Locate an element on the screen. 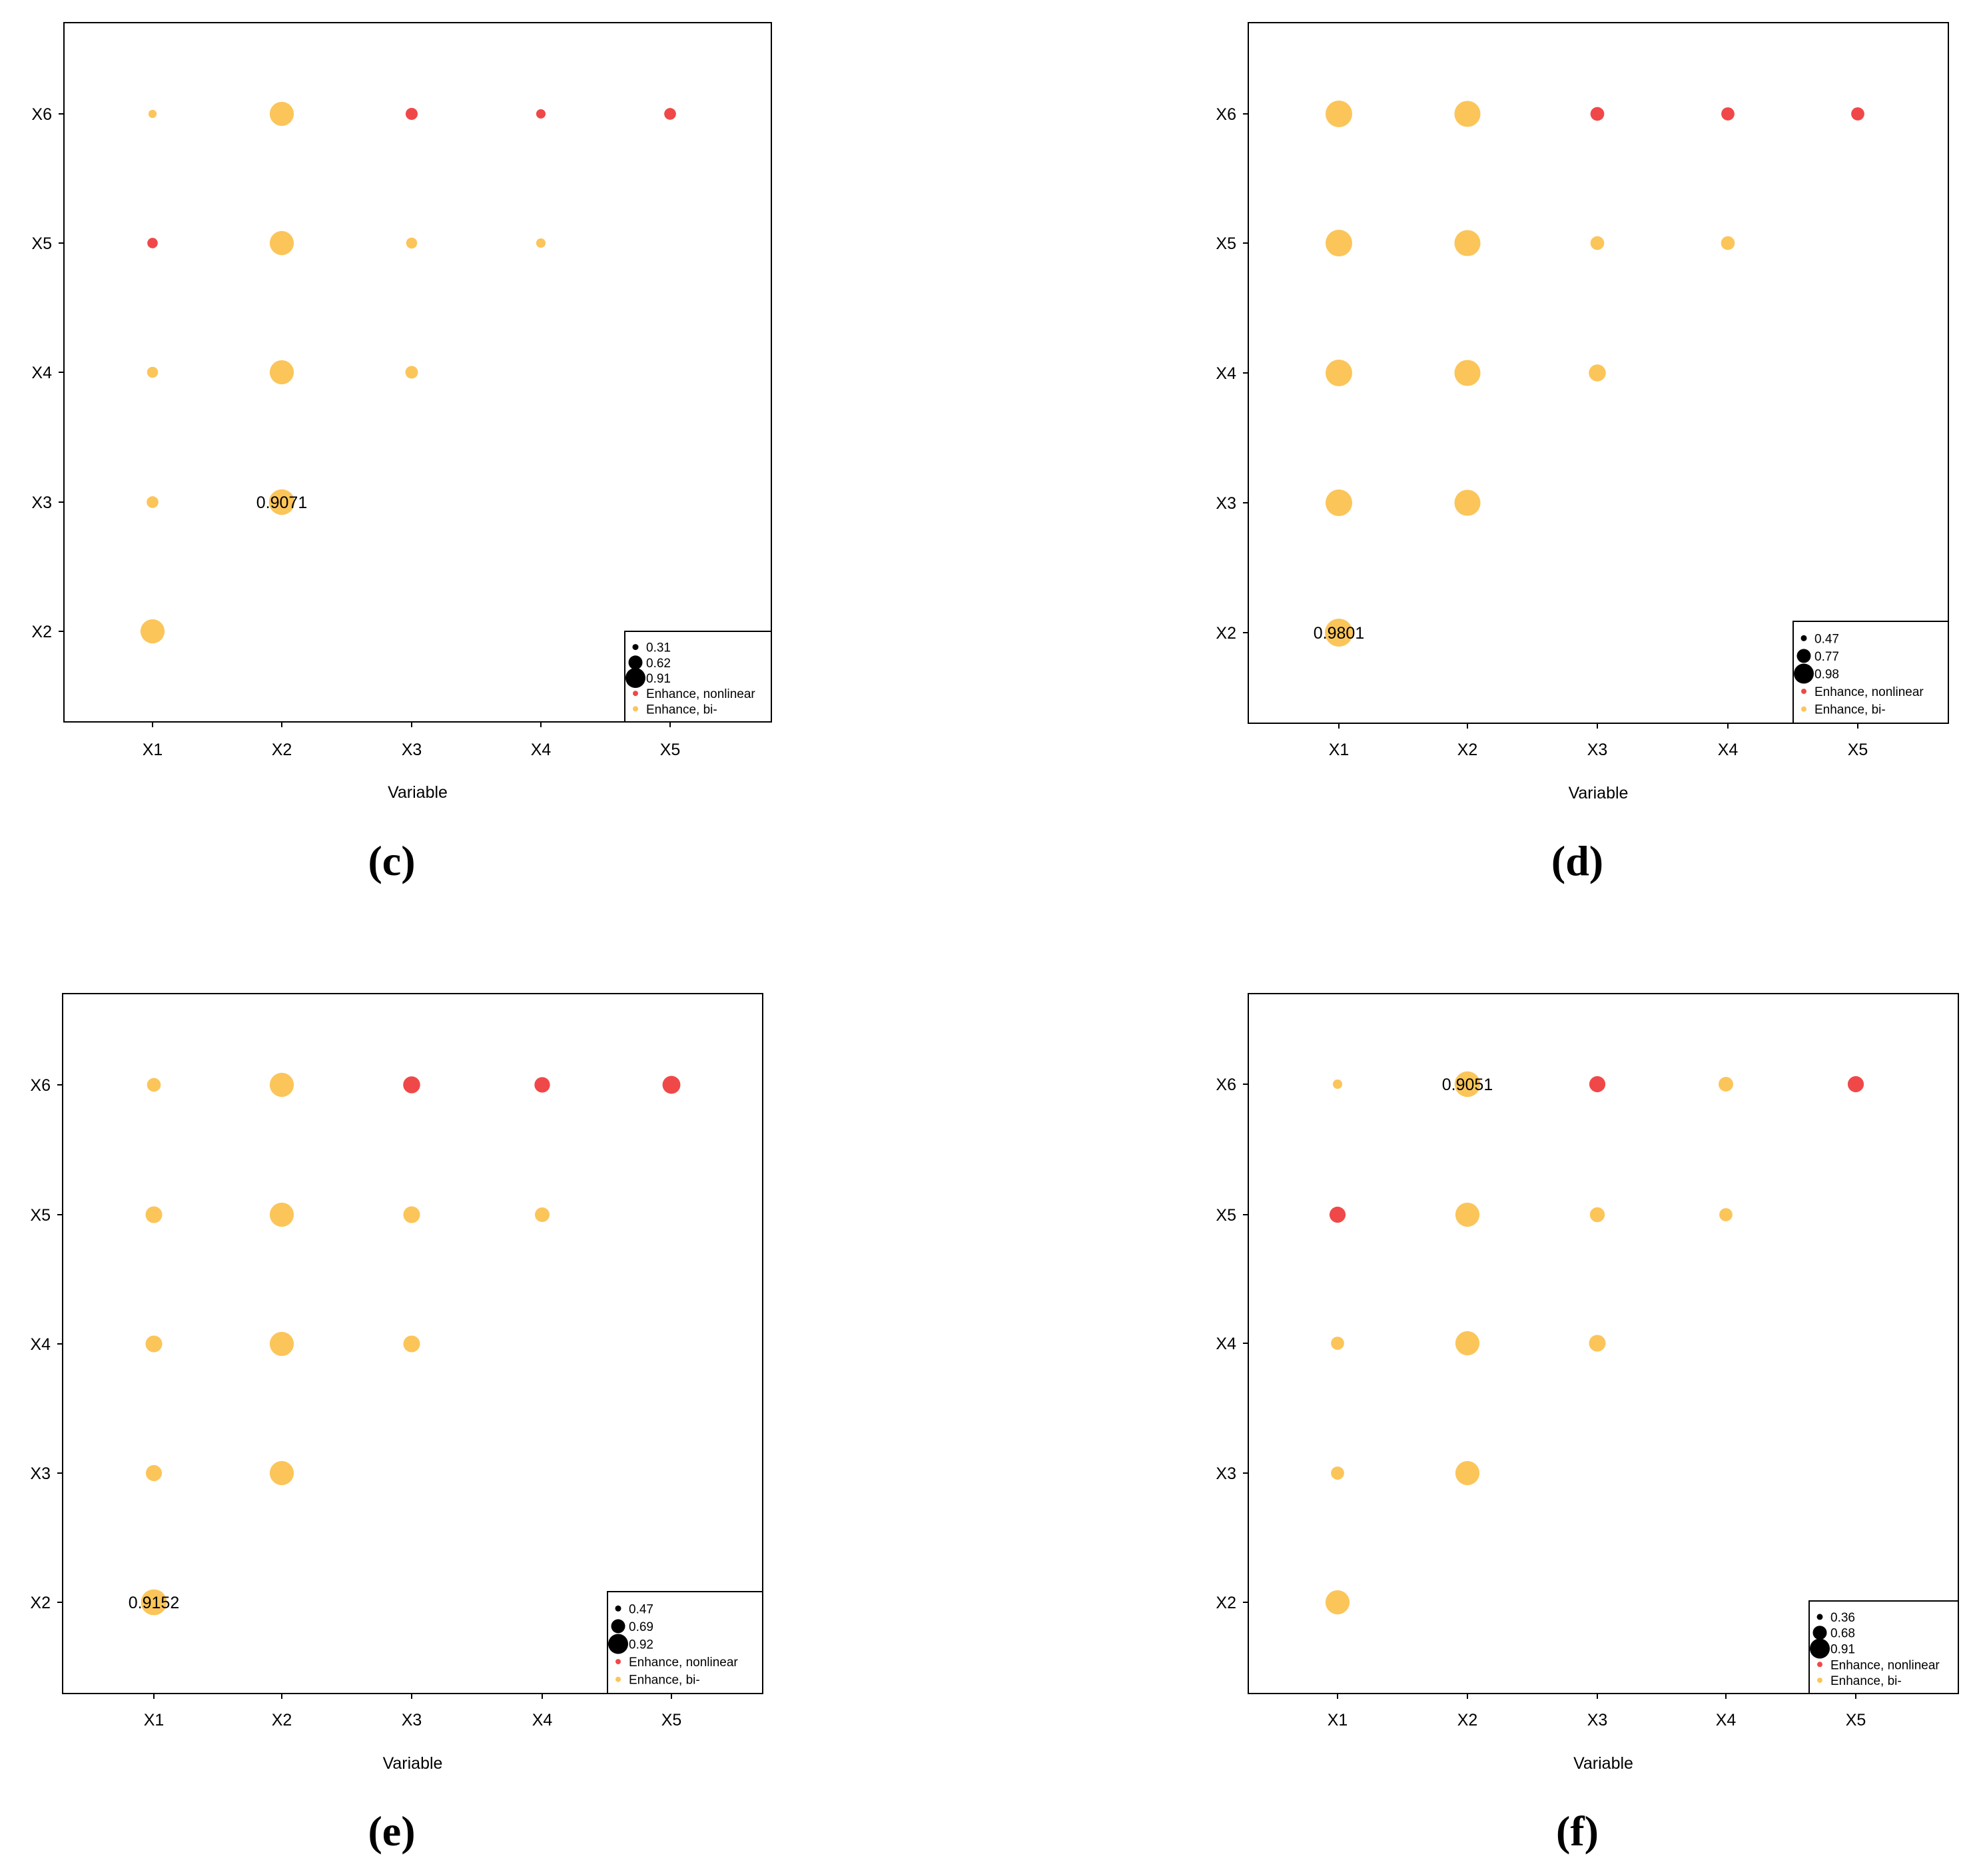 This screenshot has width=1977, height=1876. legend-size-label: 0.68 is located at coordinates (1842, 1634).